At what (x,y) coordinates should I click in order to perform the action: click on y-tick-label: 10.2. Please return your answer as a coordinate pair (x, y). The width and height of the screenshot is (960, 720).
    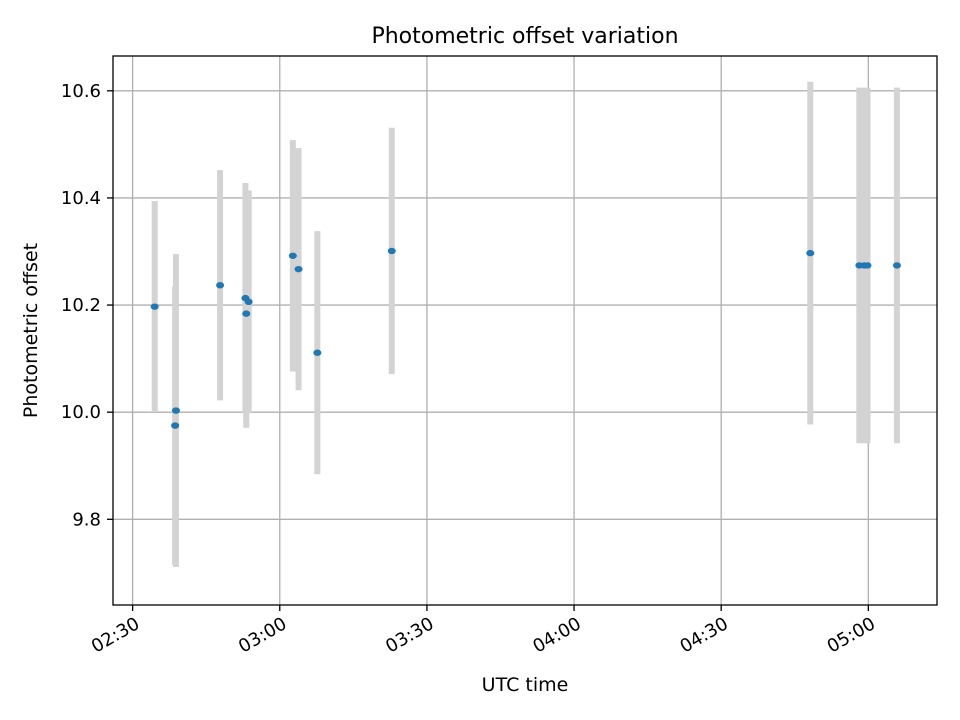
    Looking at the image, I should click on (81, 305).